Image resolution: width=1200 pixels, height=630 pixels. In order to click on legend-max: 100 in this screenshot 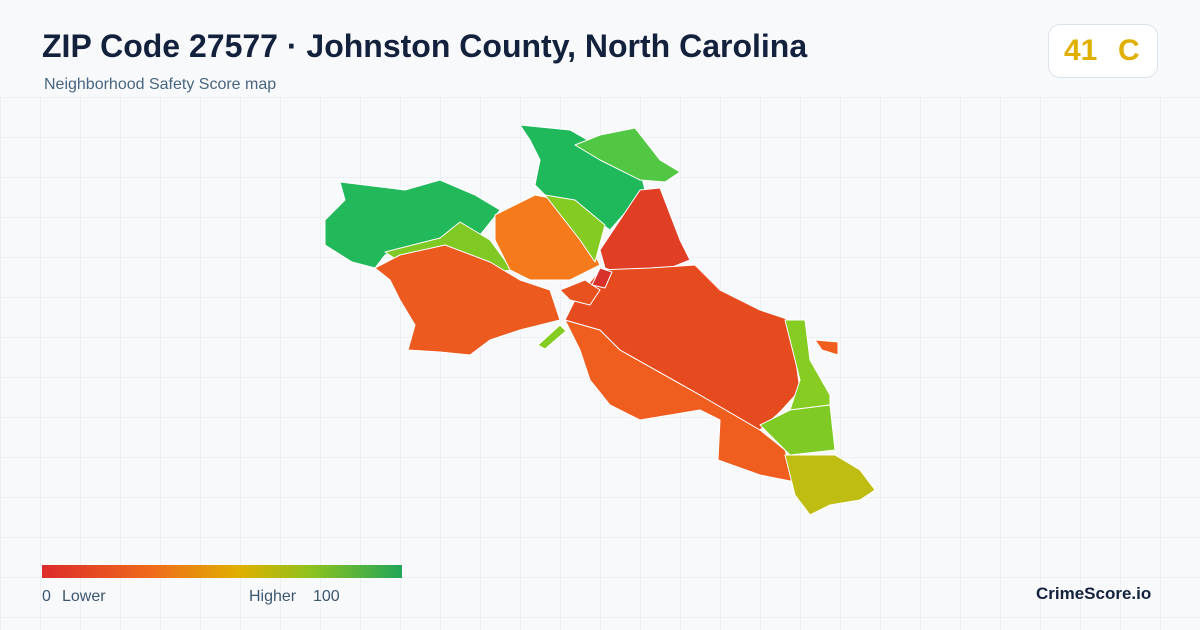, I will do `click(326, 596)`.